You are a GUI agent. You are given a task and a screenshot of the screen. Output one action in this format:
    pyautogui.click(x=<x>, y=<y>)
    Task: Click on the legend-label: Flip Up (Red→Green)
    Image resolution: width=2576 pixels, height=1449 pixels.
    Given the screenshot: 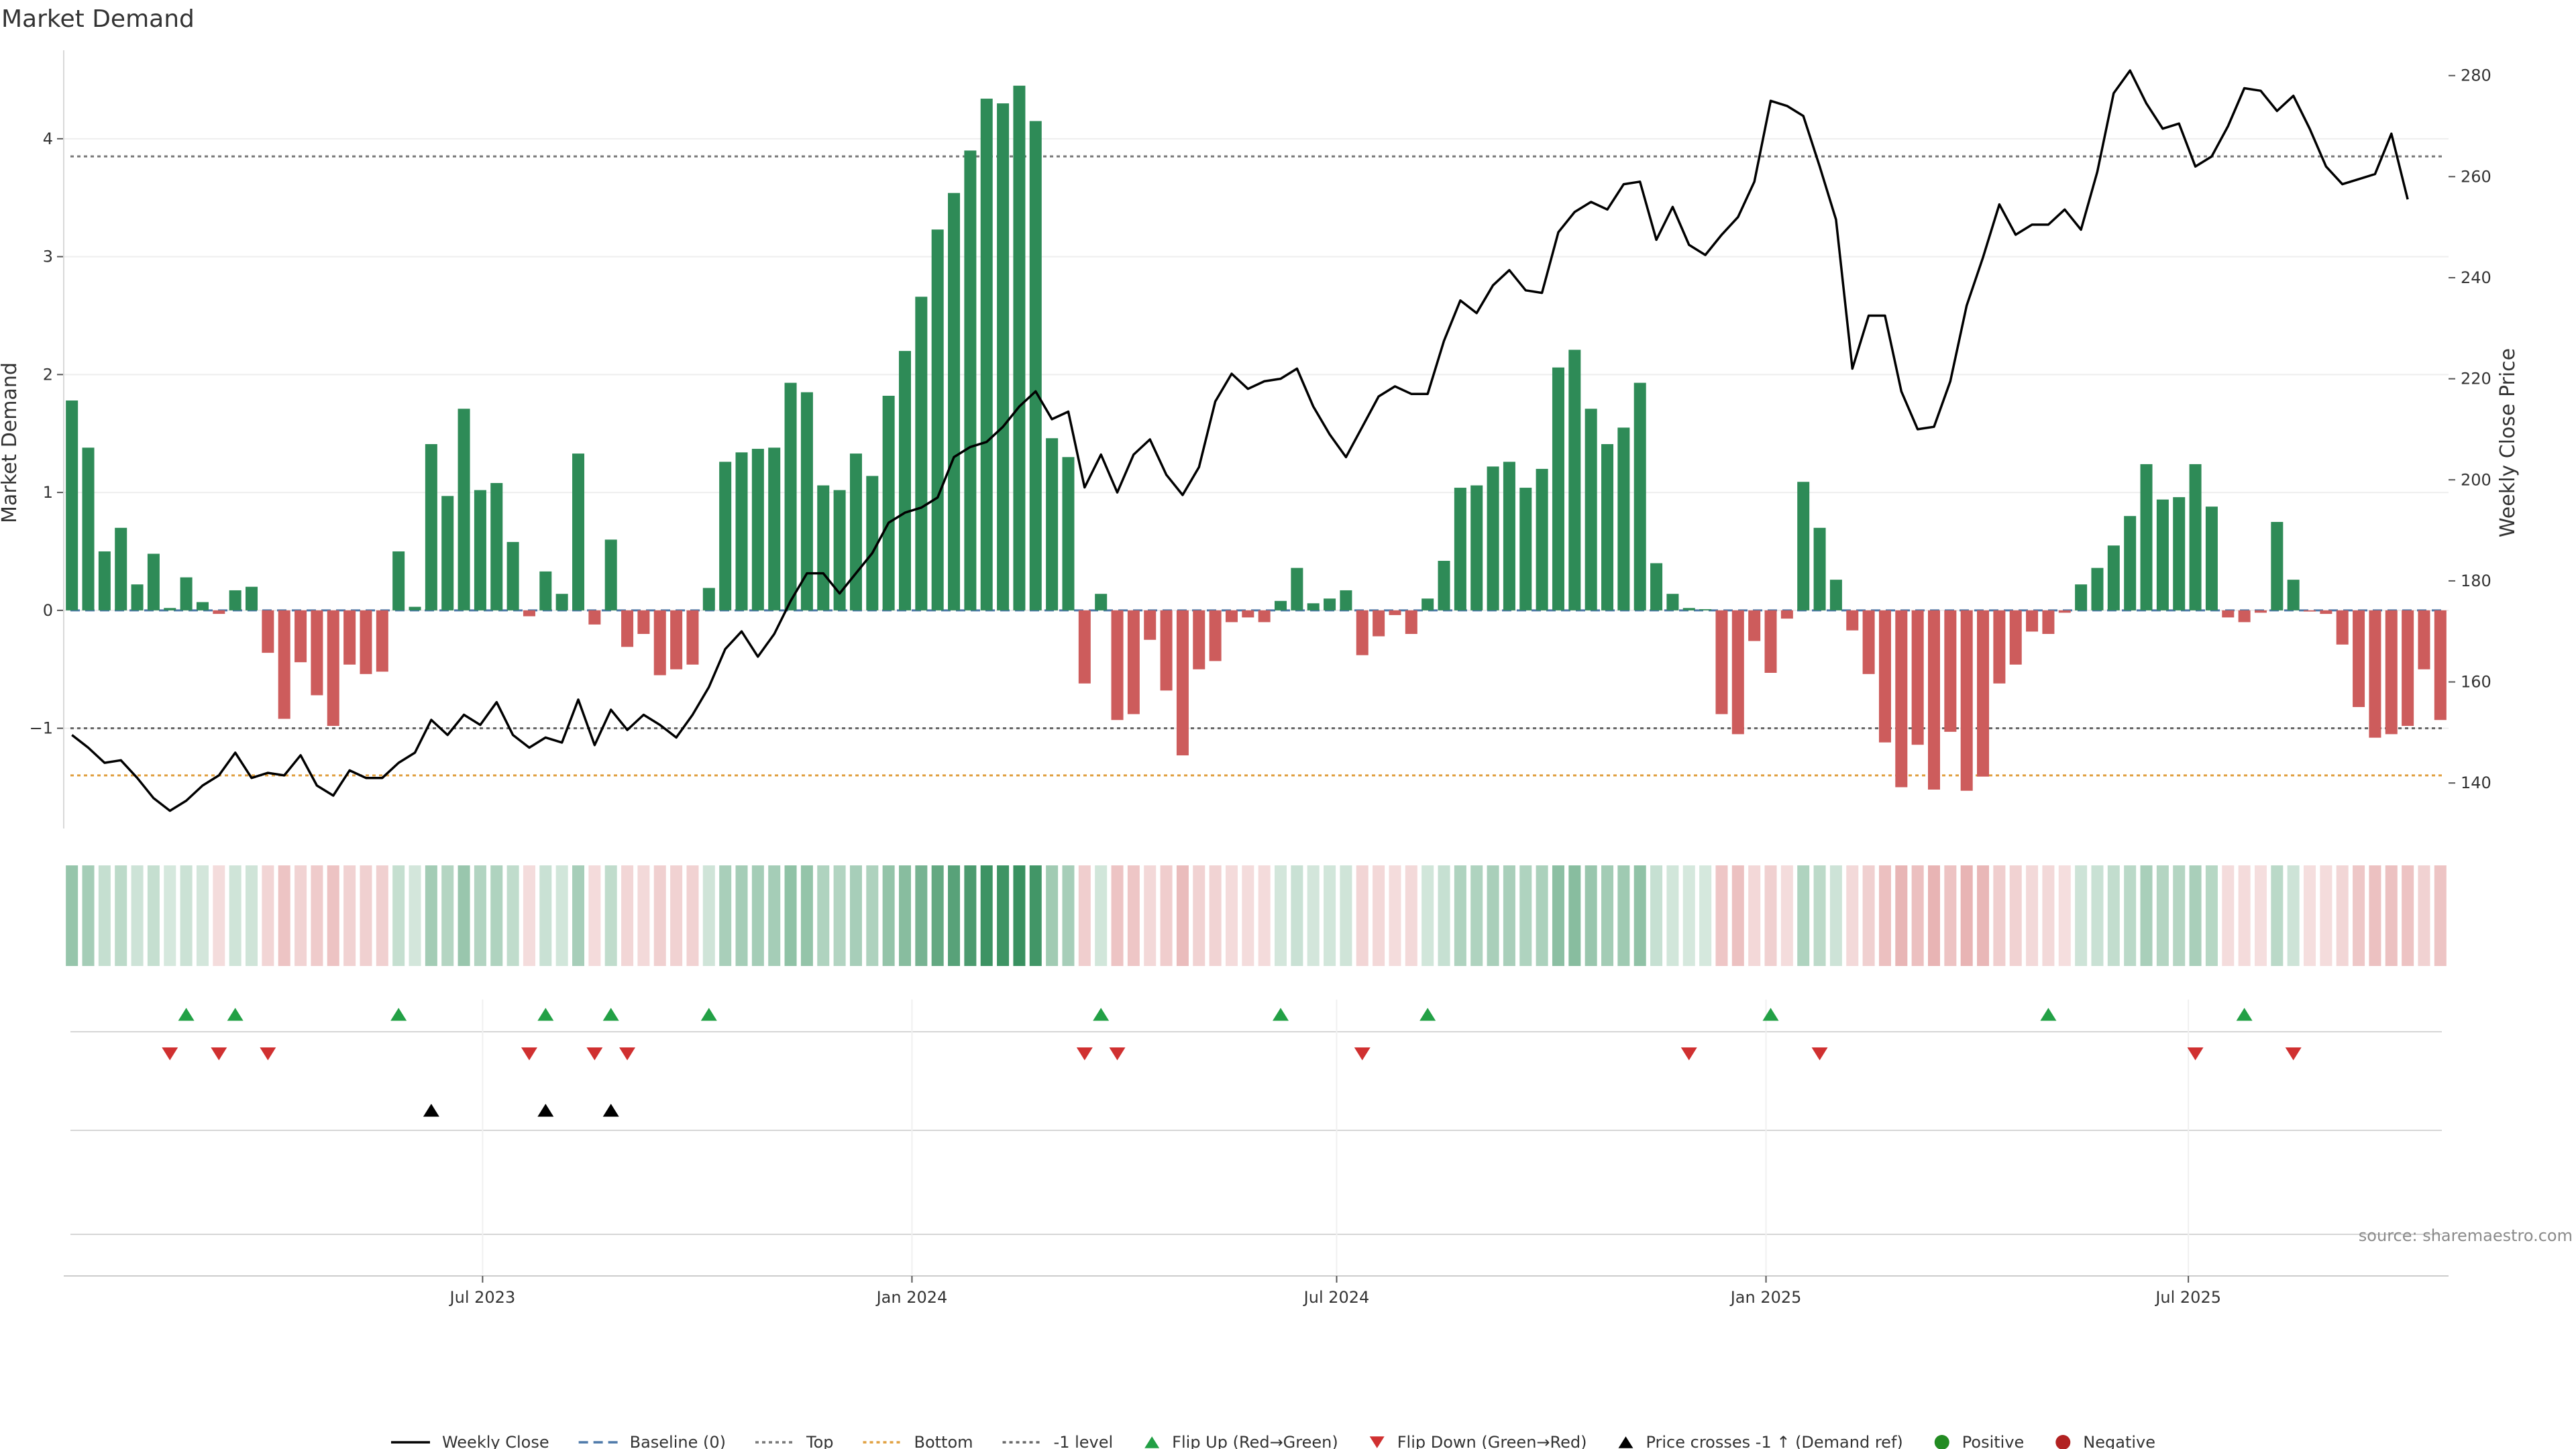 What is the action you would take?
    pyautogui.click(x=1255, y=1441)
    